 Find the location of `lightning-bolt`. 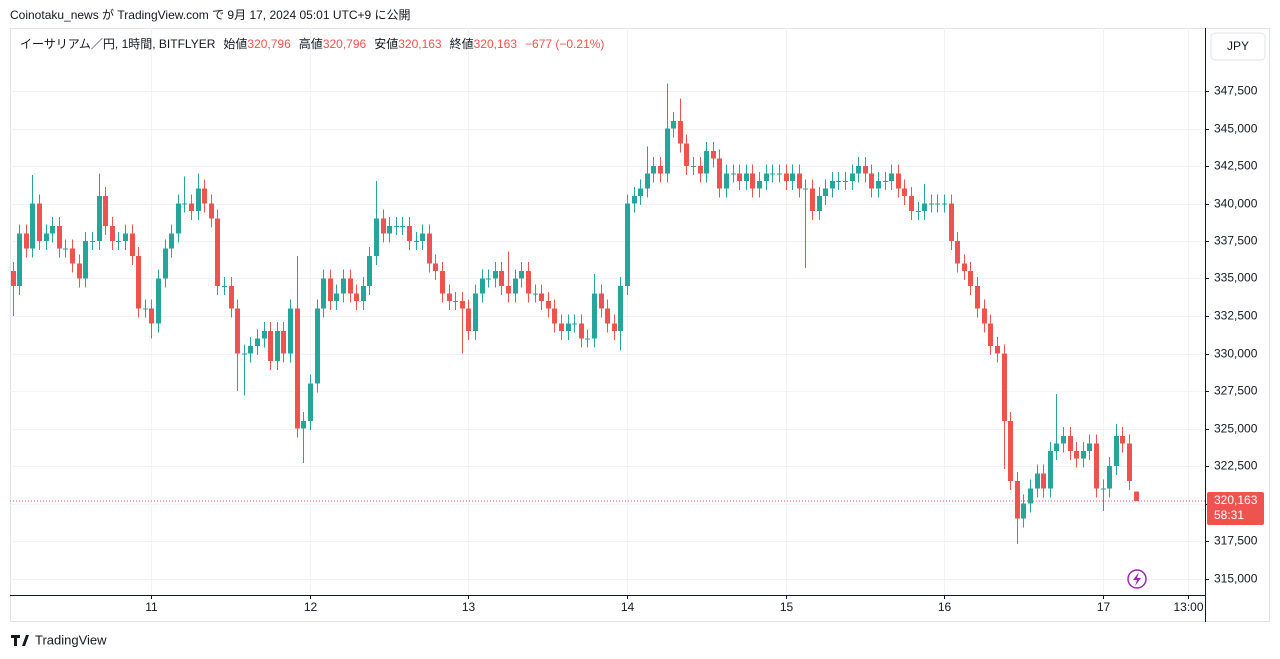

lightning-bolt is located at coordinates (1137, 579).